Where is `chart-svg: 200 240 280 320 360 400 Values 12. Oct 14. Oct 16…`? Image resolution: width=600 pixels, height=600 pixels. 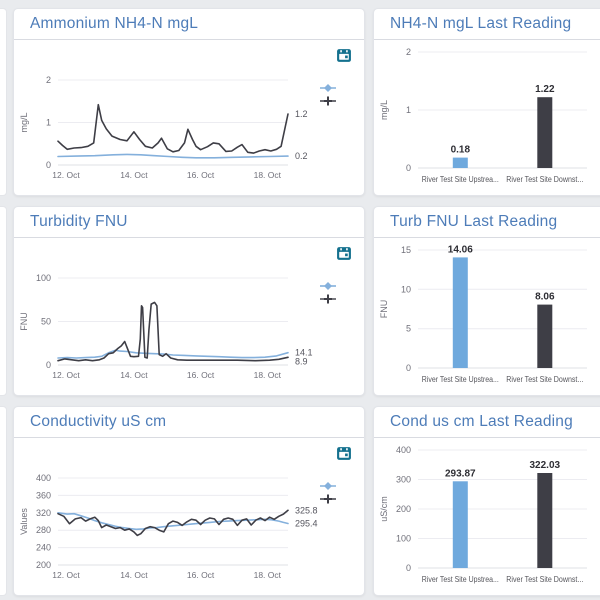
chart-svg: 200 240 280 320 360 400 Values 12. Oct 14. Oct 16… is located at coordinates (177, 526).